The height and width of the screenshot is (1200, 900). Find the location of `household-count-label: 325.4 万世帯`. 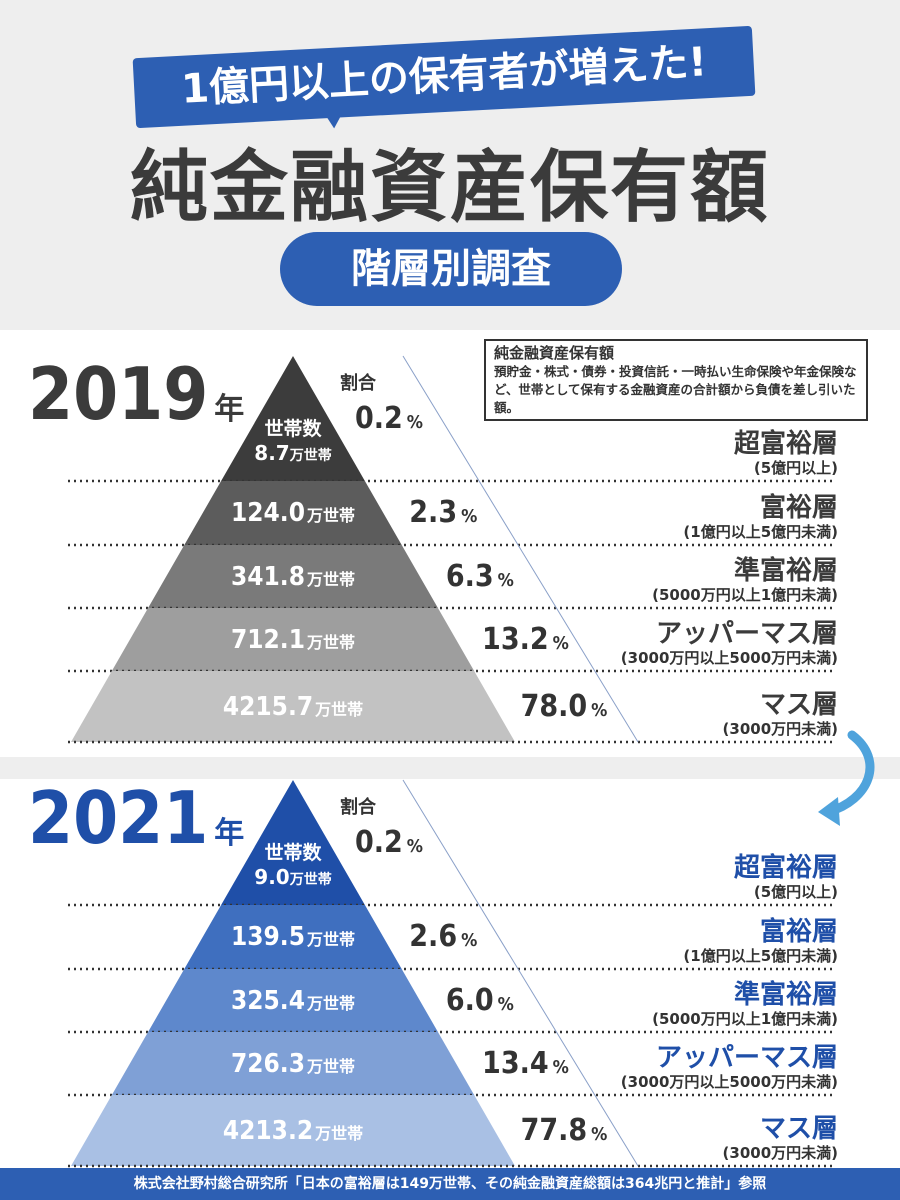

household-count-label: 325.4 万世帯 is located at coordinates (293, 1002).